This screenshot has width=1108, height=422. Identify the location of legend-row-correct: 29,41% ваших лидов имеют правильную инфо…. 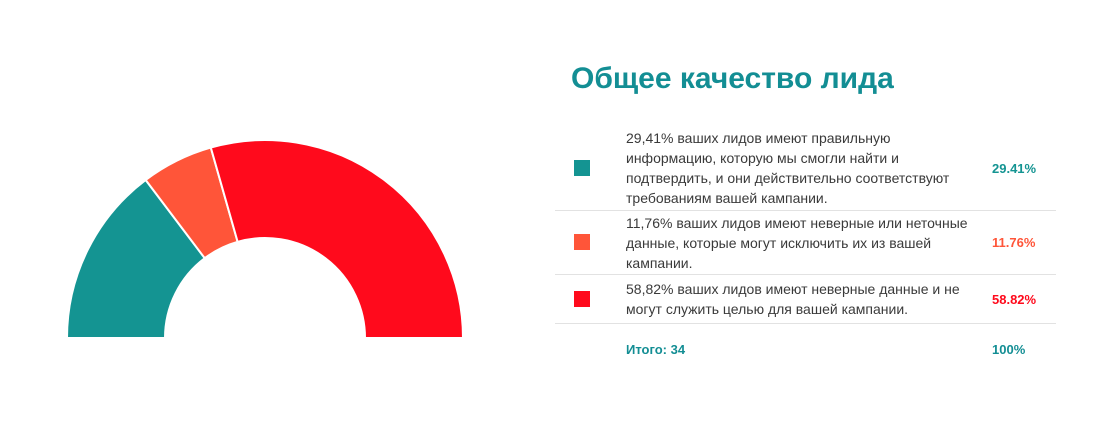
(805, 168).